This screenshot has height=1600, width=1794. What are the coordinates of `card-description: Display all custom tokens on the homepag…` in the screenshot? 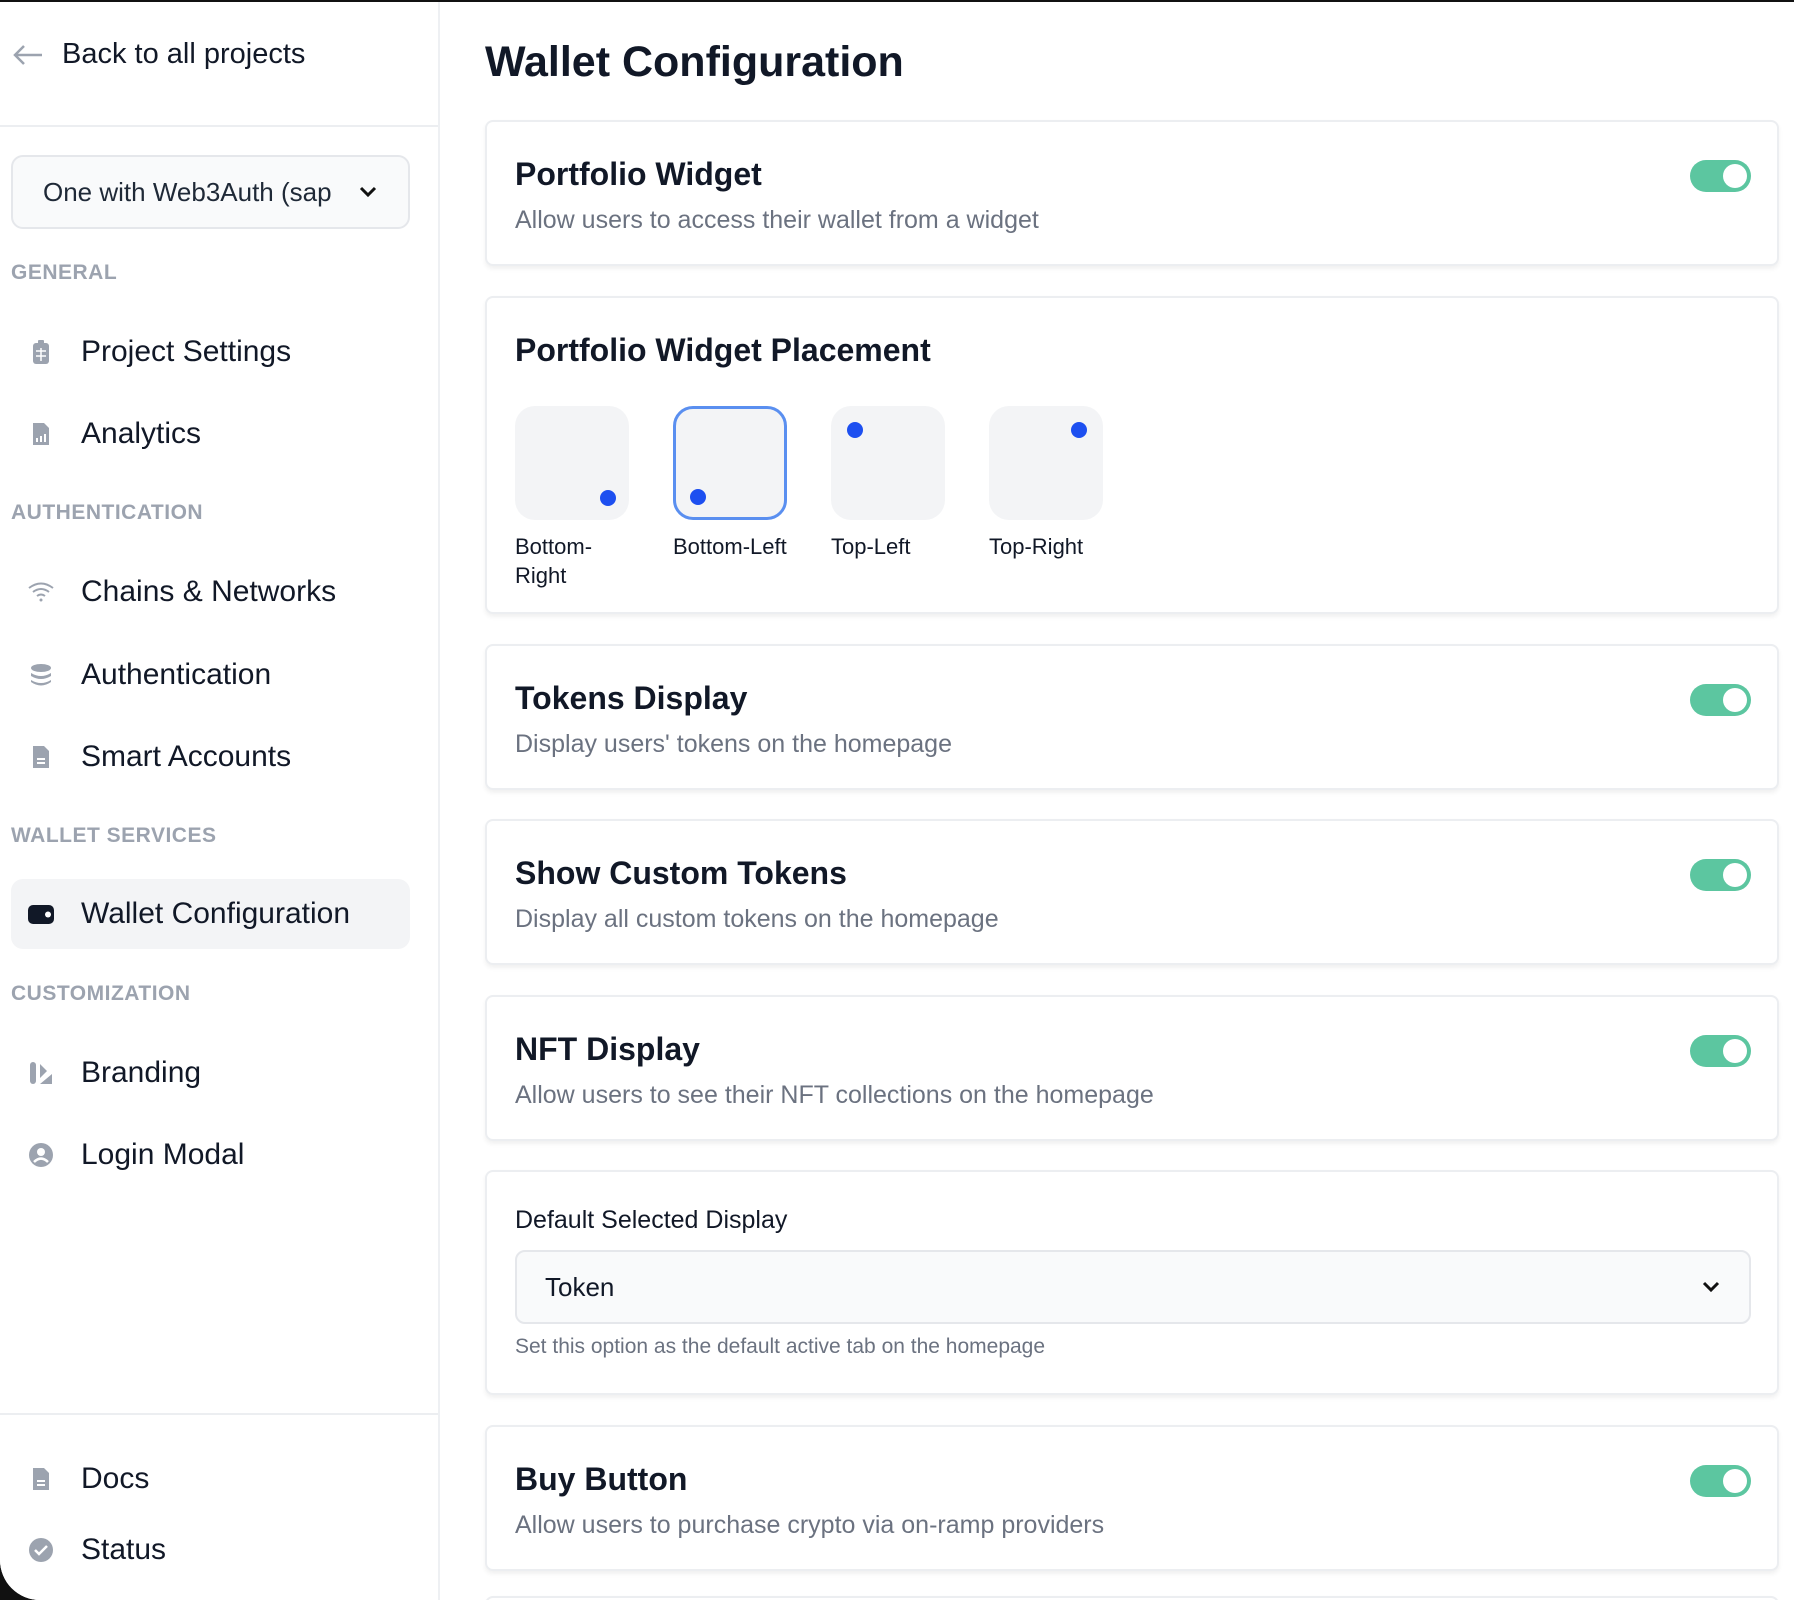 It's located at (757, 919).